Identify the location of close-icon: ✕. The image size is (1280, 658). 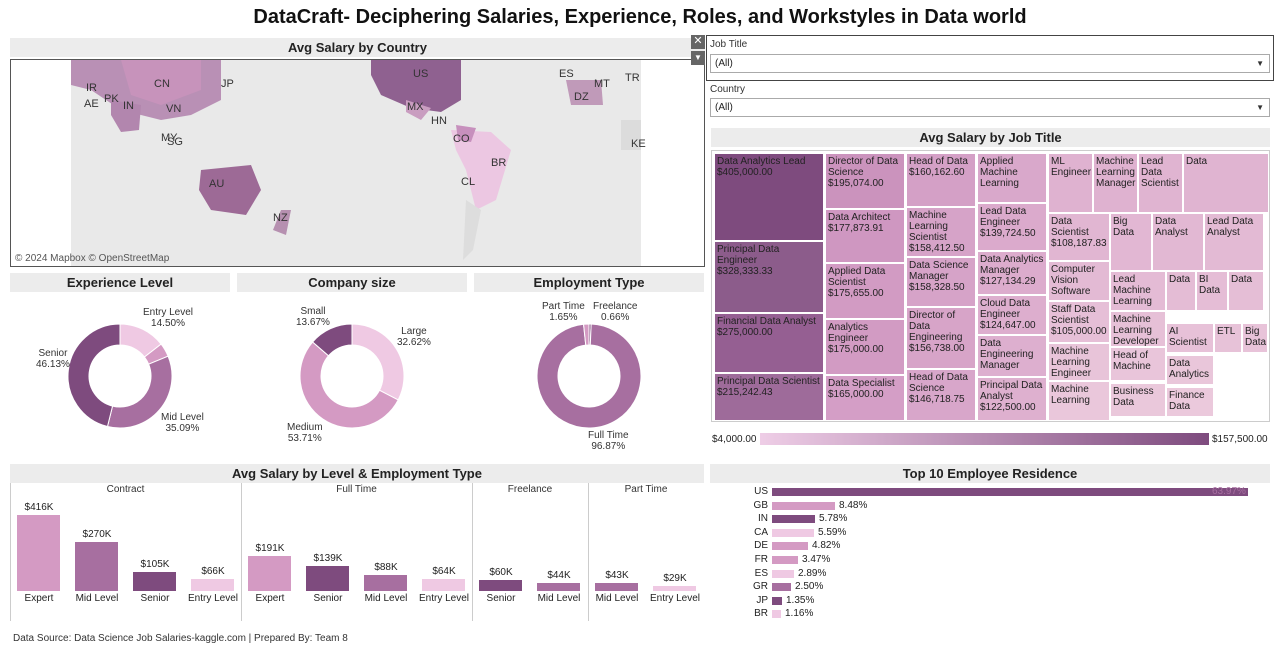
(698, 42).